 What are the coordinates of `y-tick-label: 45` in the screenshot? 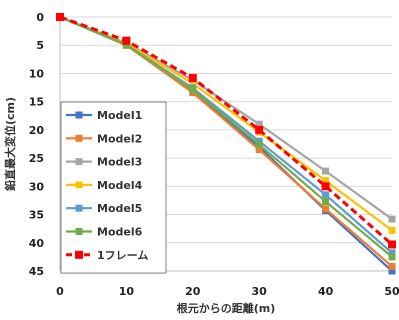 It's located at (36, 271).